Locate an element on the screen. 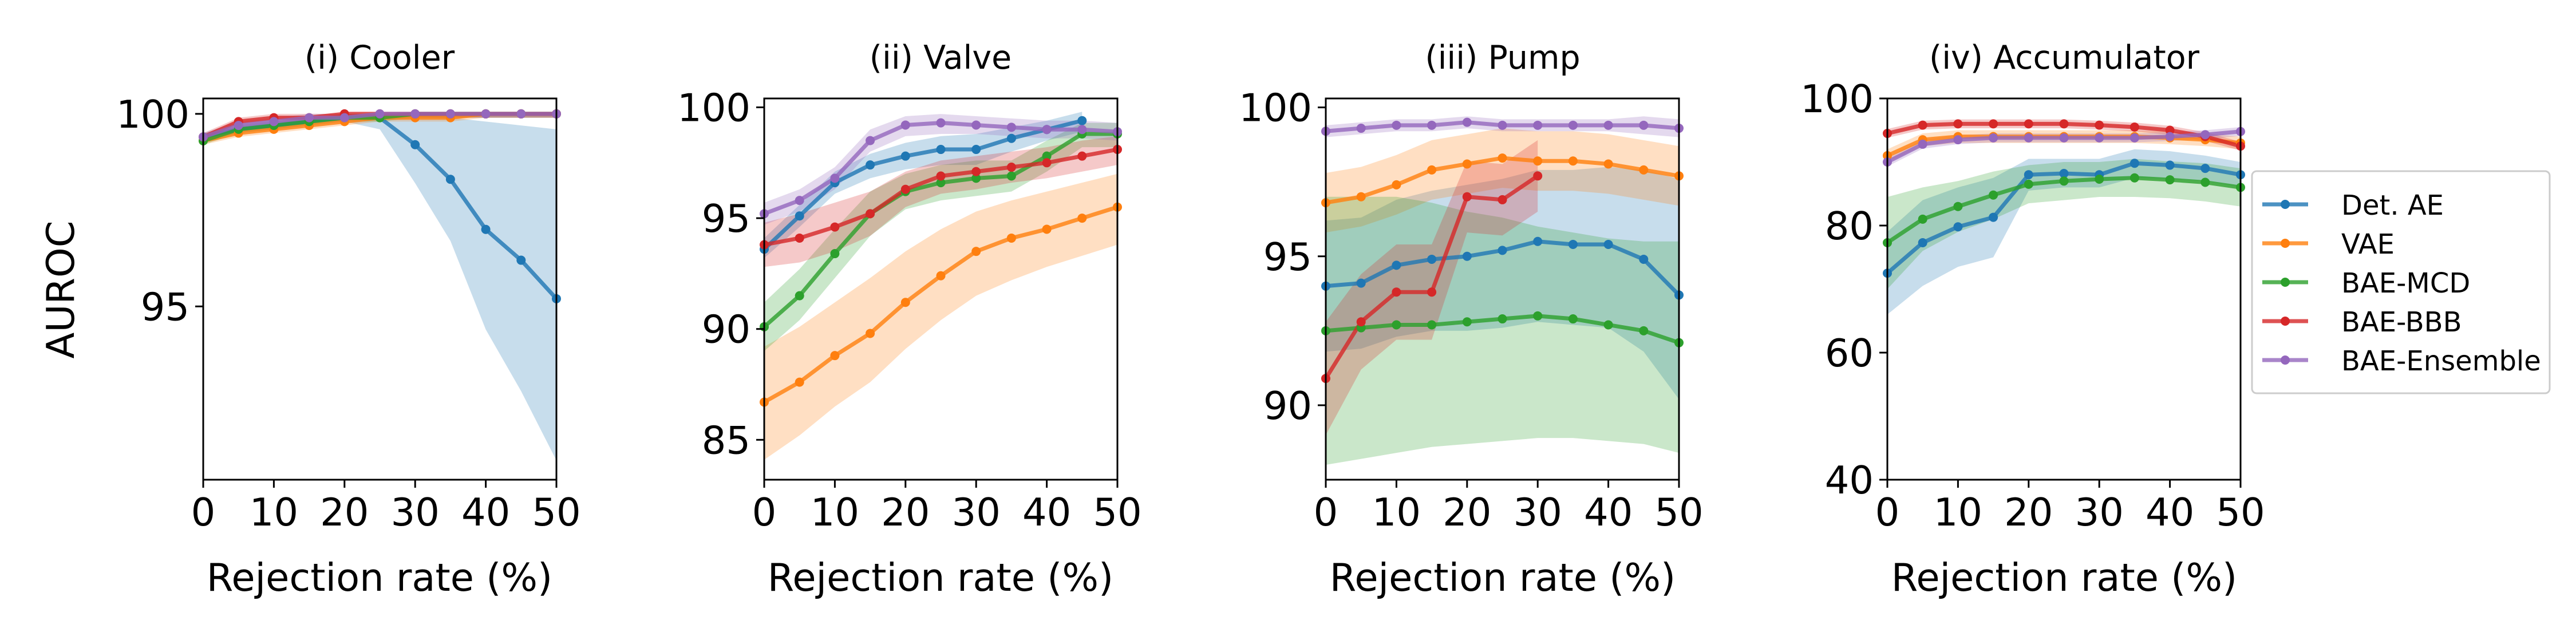 The width and height of the screenshot is (2576, 644). legend-label: BAE-MCD is located at coordinates (2405, 283).